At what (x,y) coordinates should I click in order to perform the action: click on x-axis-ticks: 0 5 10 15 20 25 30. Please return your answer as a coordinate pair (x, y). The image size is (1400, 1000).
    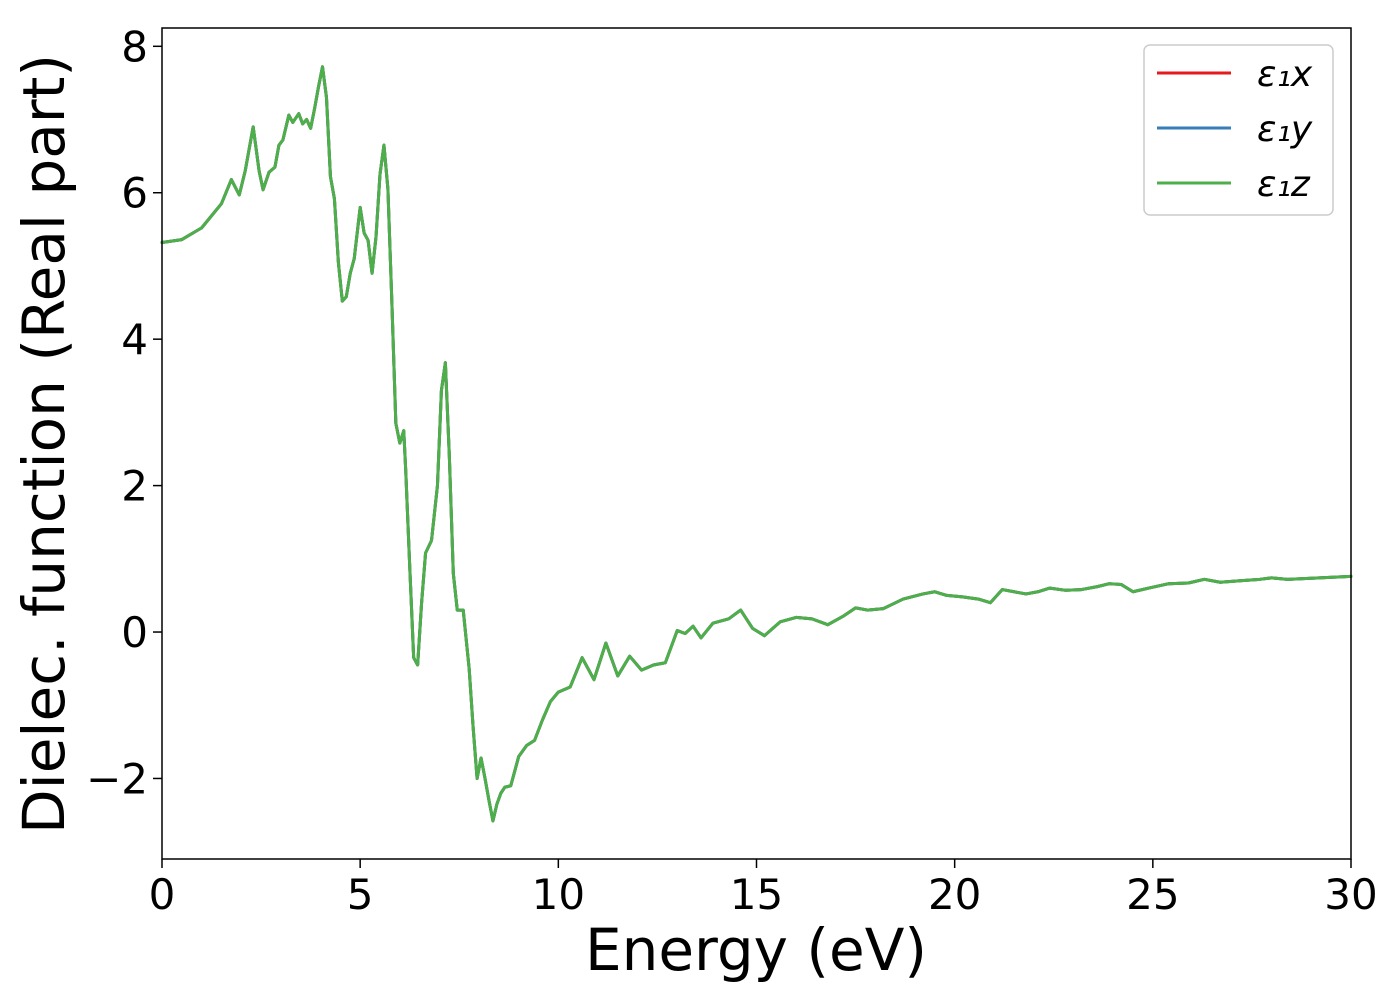
    Looking at the image, I should click on (763, 889).